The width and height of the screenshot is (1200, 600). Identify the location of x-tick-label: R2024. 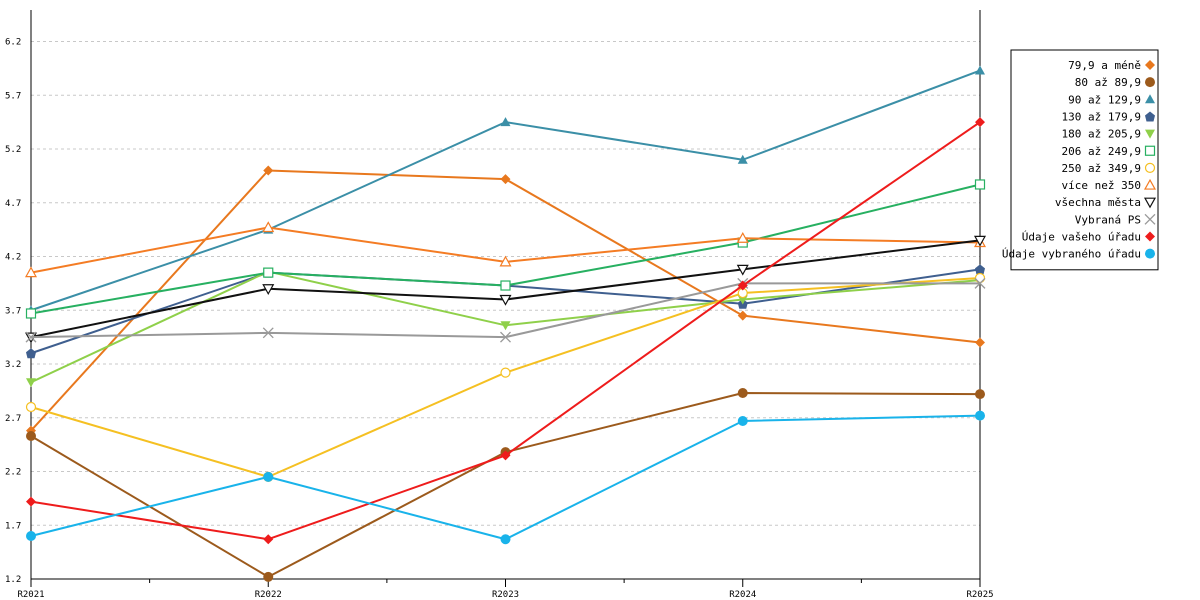
(742, 595).